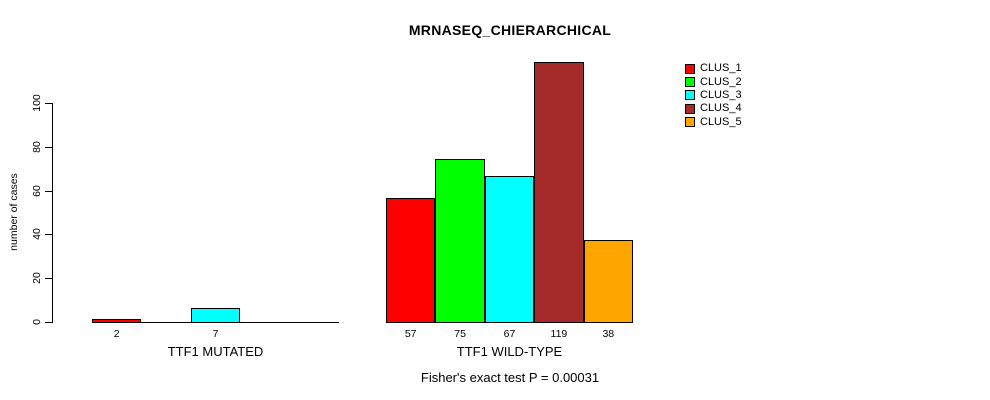 The height and width of the screenshot is (400, 990). What do you see at coordinates (510, 30) in the screenshot?
I see `chart-title: MRNASEQ_CHIERARCHICAL` at bounding box center [510, 30].